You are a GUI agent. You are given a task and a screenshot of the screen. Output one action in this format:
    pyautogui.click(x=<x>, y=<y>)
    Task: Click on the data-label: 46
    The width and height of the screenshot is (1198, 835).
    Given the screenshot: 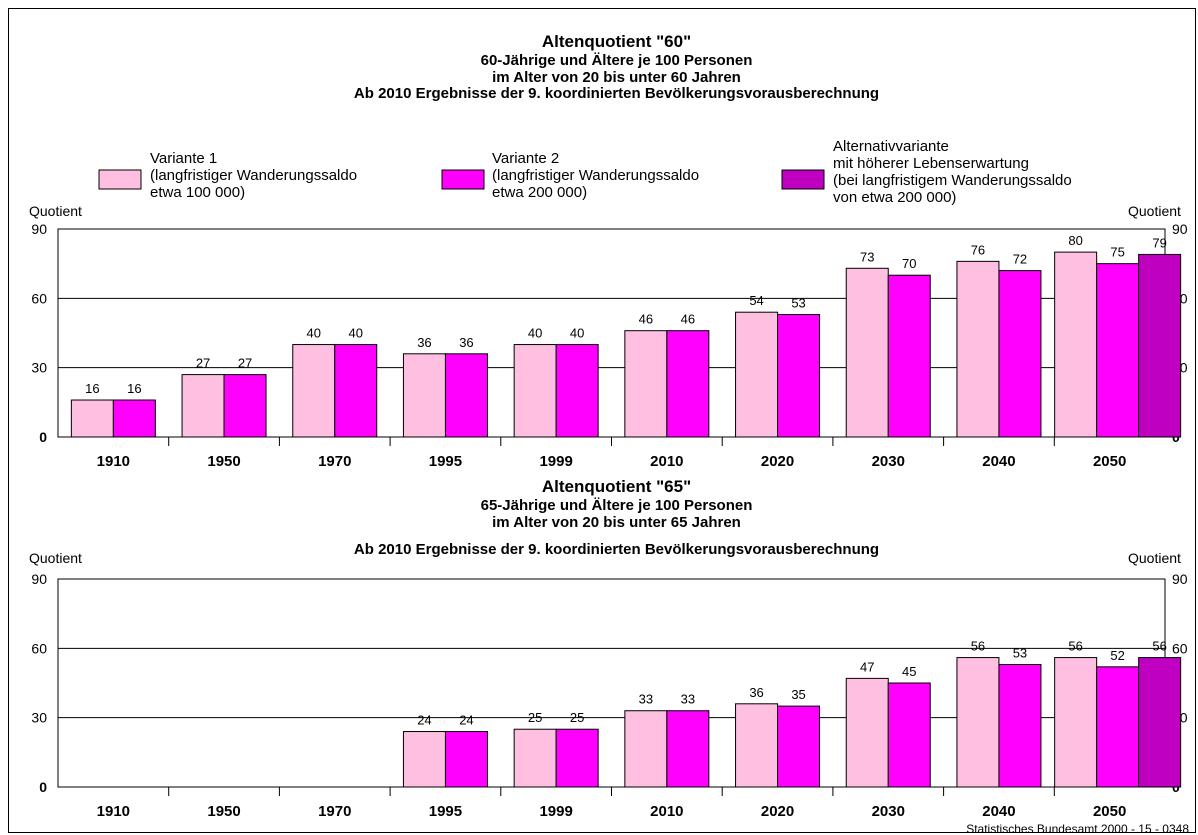 What is the action you would take?
    pyautogui.click(x=688, y=319)
    